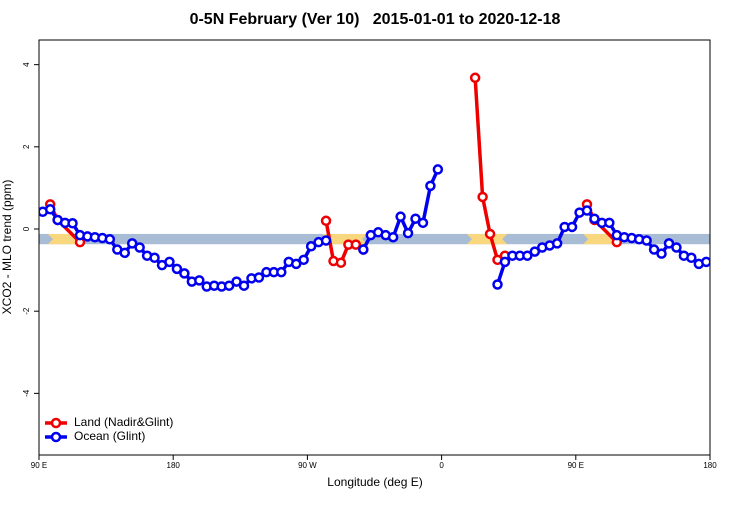 Image resolution: width=750 pixels, height=505 pixels. Describe the element at coordinates (26, 228) in the screenshot. I see `y-tick-label: 0` at that location.